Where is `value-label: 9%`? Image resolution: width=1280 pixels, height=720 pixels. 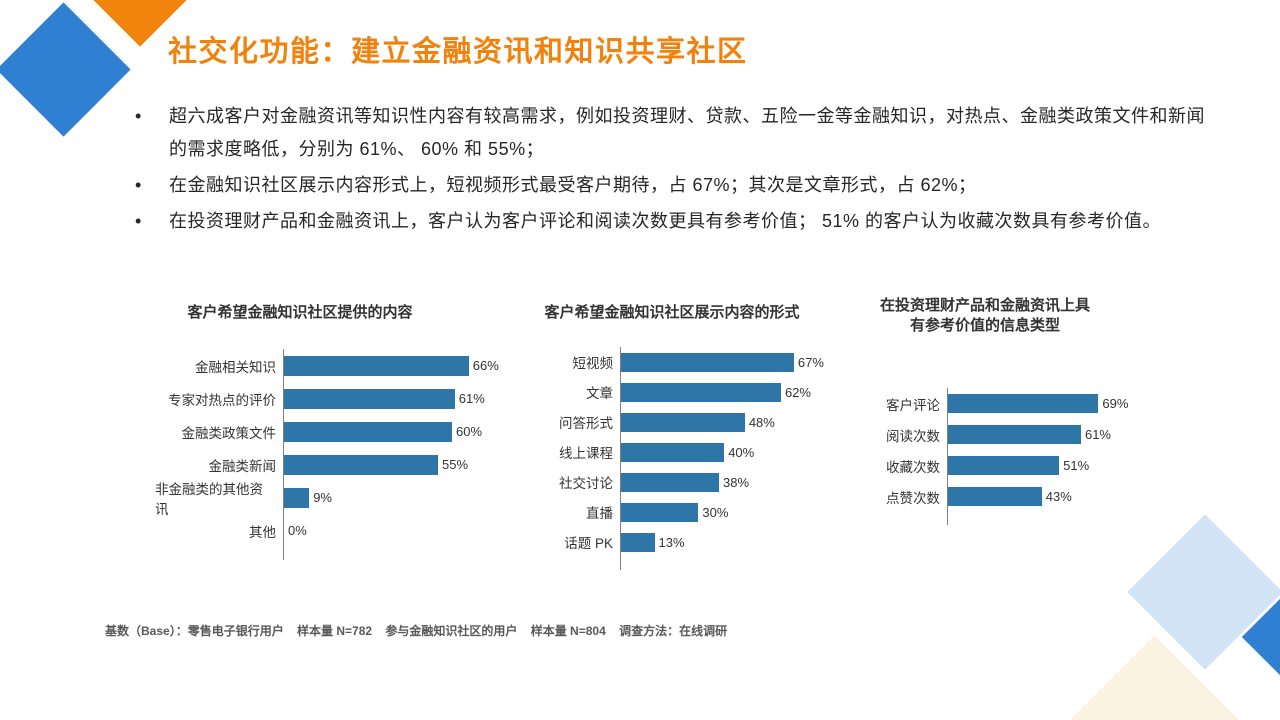 value-label: 9% is located at coordinates (322, 497).